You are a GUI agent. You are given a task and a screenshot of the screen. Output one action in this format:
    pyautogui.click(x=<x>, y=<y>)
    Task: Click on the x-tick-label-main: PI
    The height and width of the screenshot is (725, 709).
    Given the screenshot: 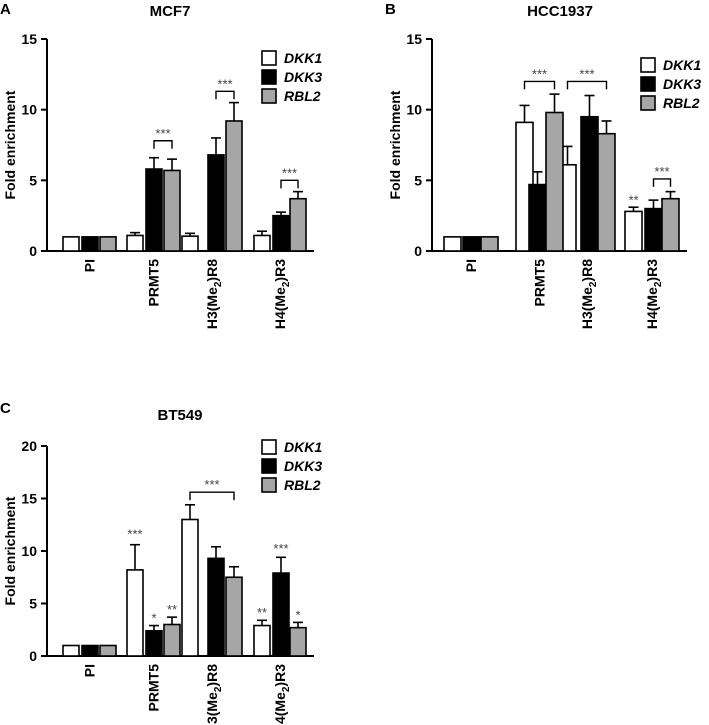 What is the action you would take?
    pyautogui.click(x=90, y=670)
    